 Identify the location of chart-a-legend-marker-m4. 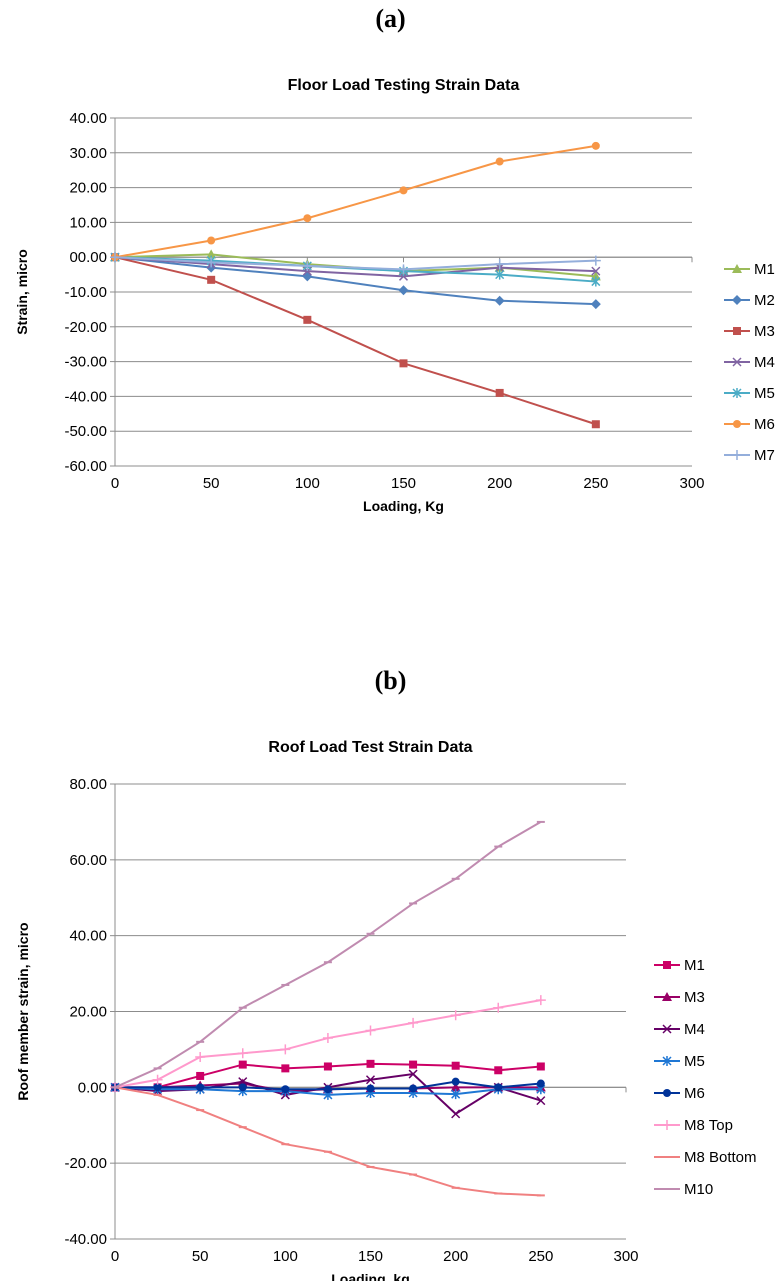
(737, 362).